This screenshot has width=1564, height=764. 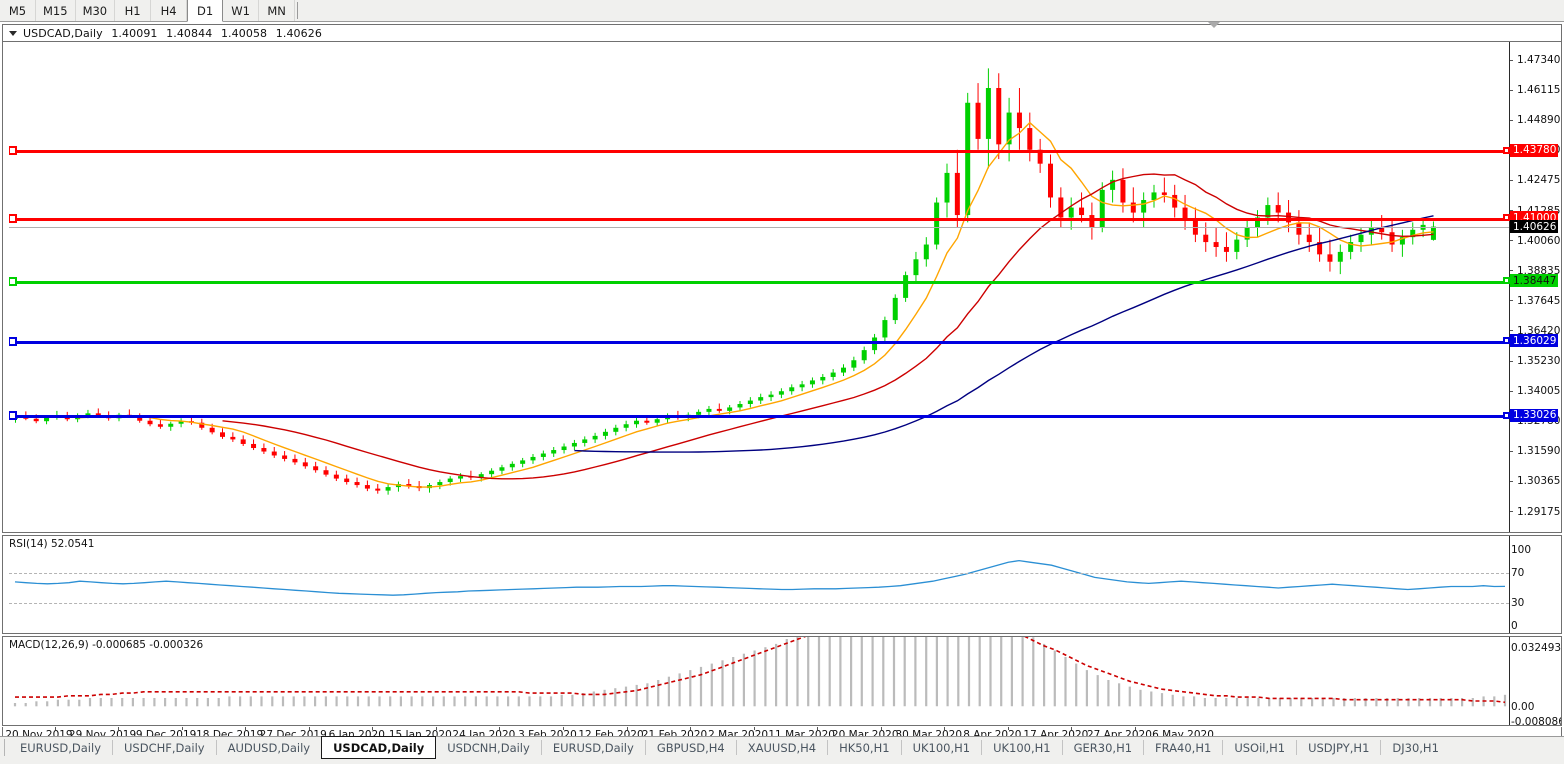 I want to click on price-tick: 1.46115, so click(x=1535, y=90).